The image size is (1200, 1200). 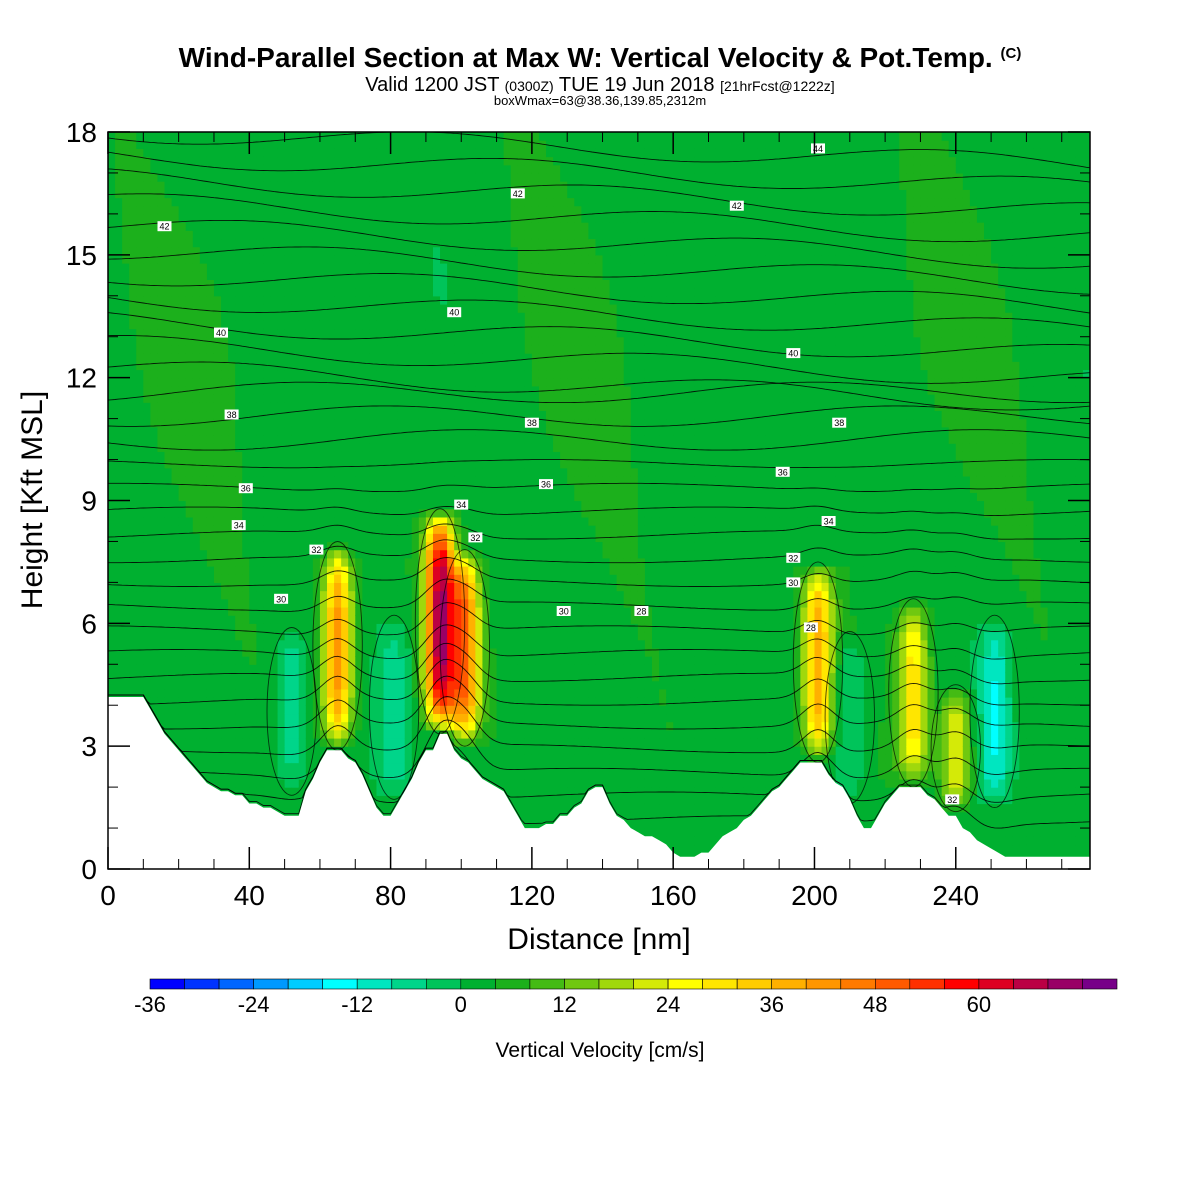 I want to click on contour-label-text: 38, so click(x=532, y=423).